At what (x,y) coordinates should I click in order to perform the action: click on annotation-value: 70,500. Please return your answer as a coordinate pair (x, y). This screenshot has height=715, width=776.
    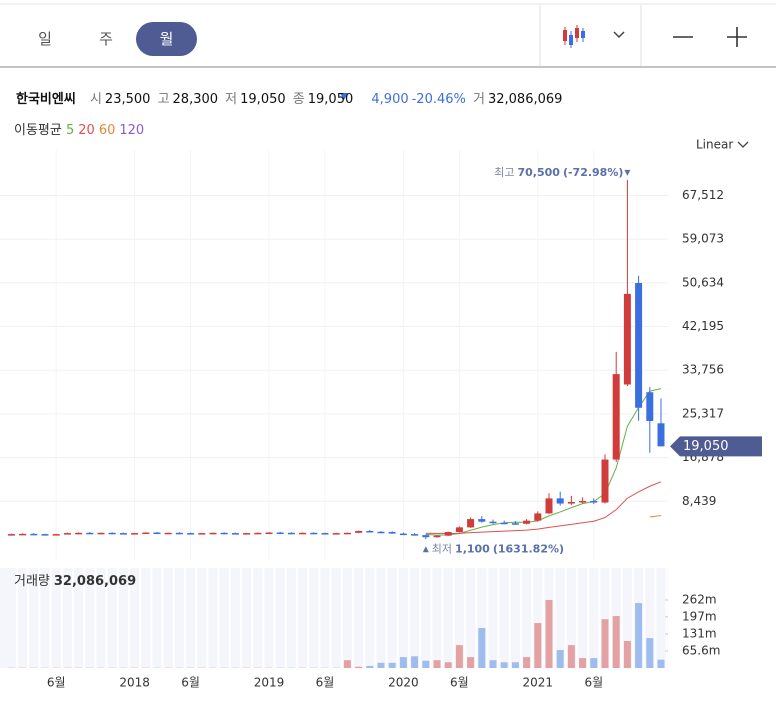
    Looking at the image, I should click on (539, 172).